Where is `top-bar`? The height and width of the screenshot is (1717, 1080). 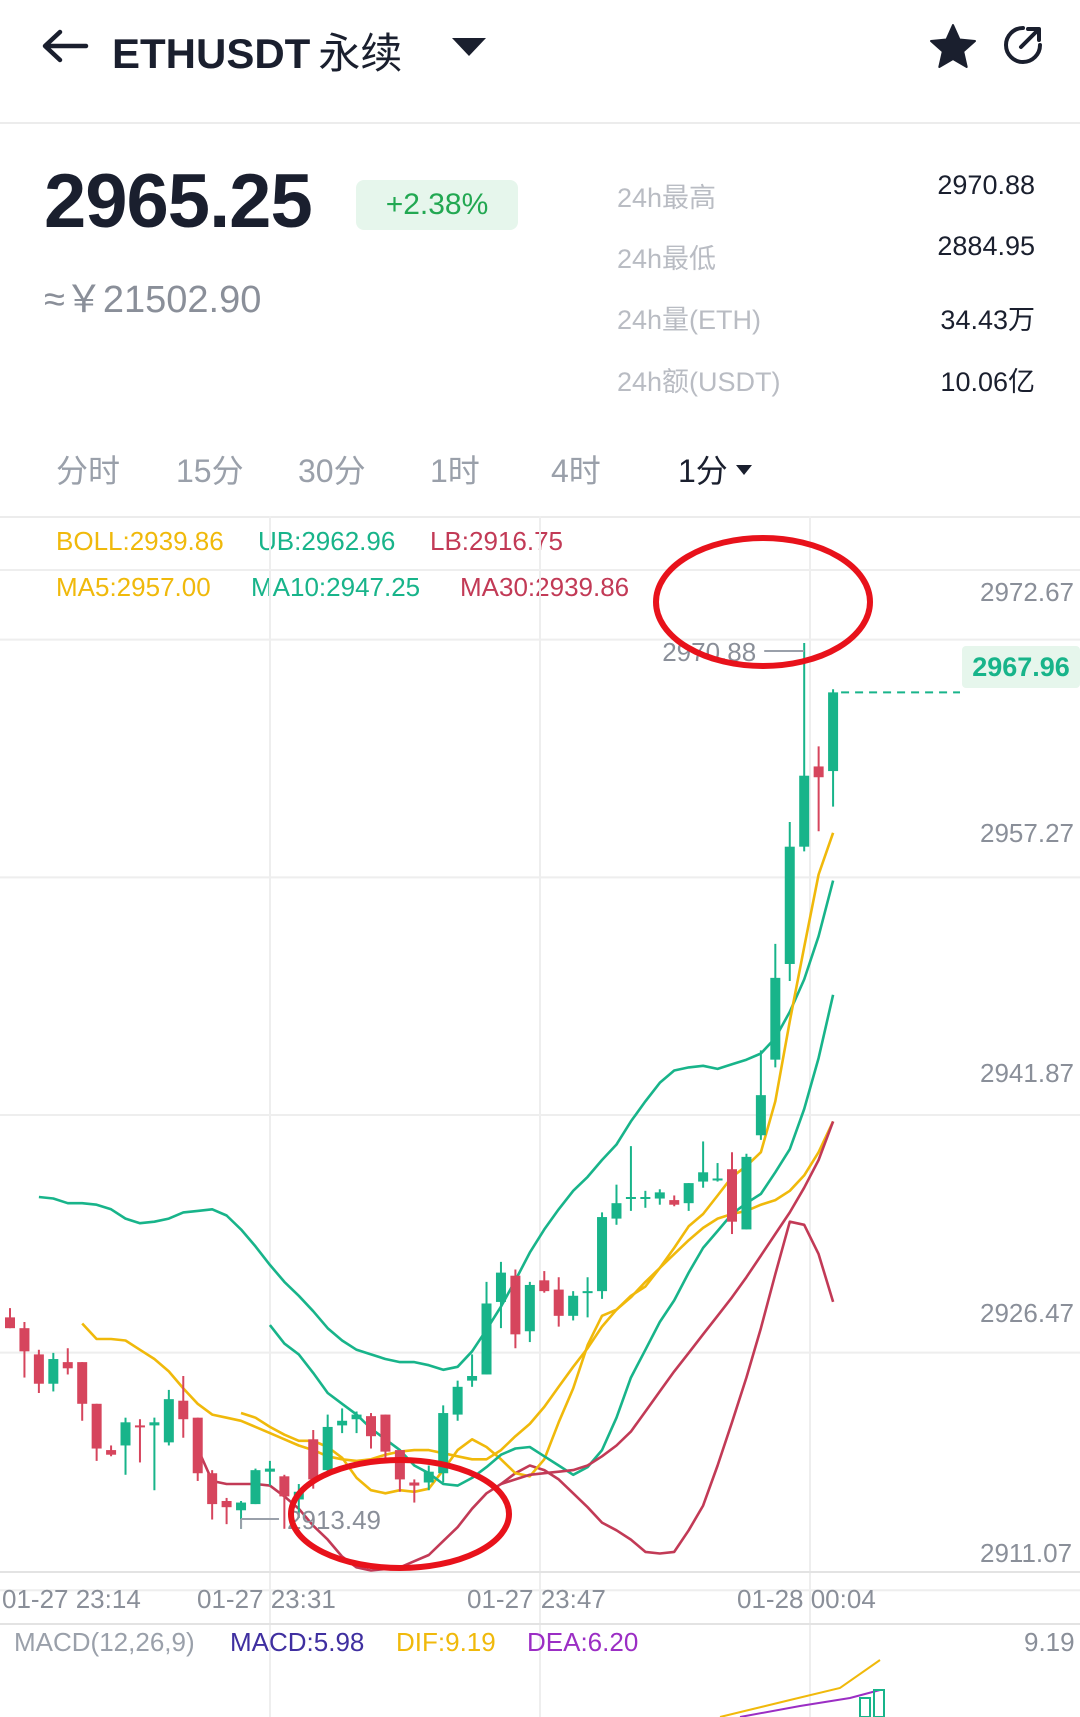
top-bar is located at coordinates (540, 62).